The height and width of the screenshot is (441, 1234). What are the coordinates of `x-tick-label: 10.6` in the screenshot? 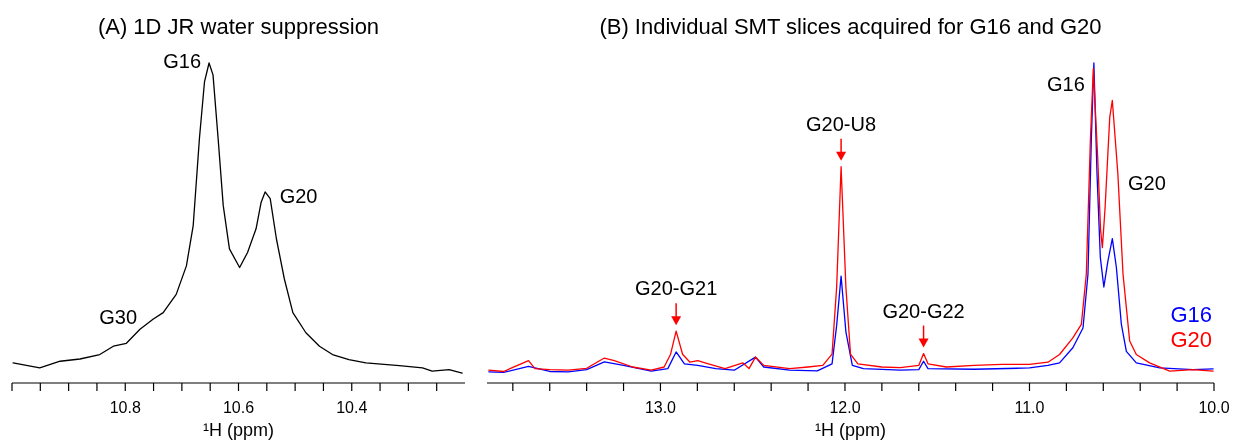 It's located at (238, 407).